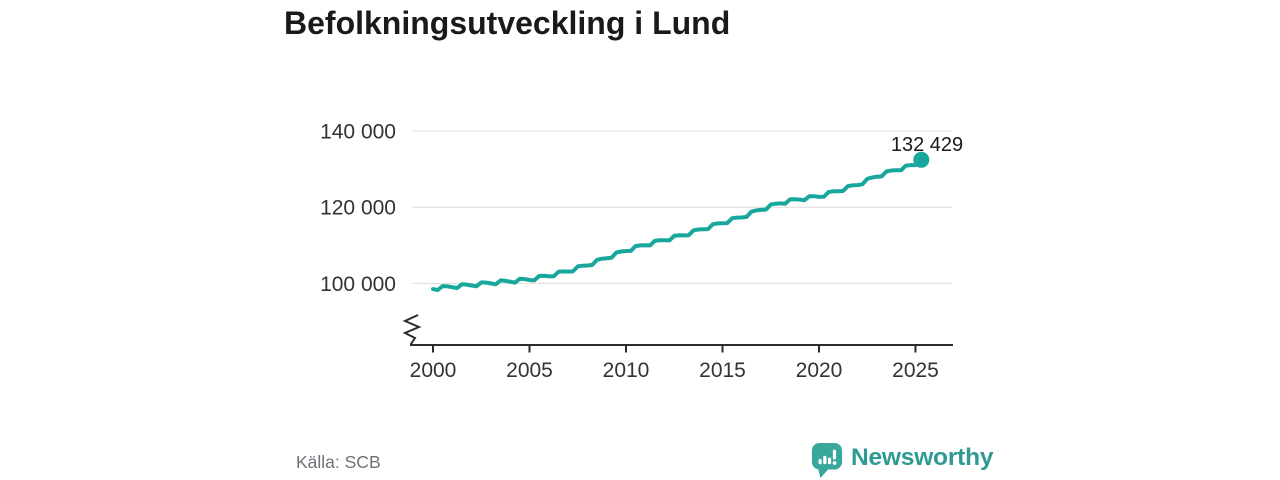 The height and width of the screenshot is (480, 1280). I want to click on x-axis-tick-label: 2025, so click(915, 370).